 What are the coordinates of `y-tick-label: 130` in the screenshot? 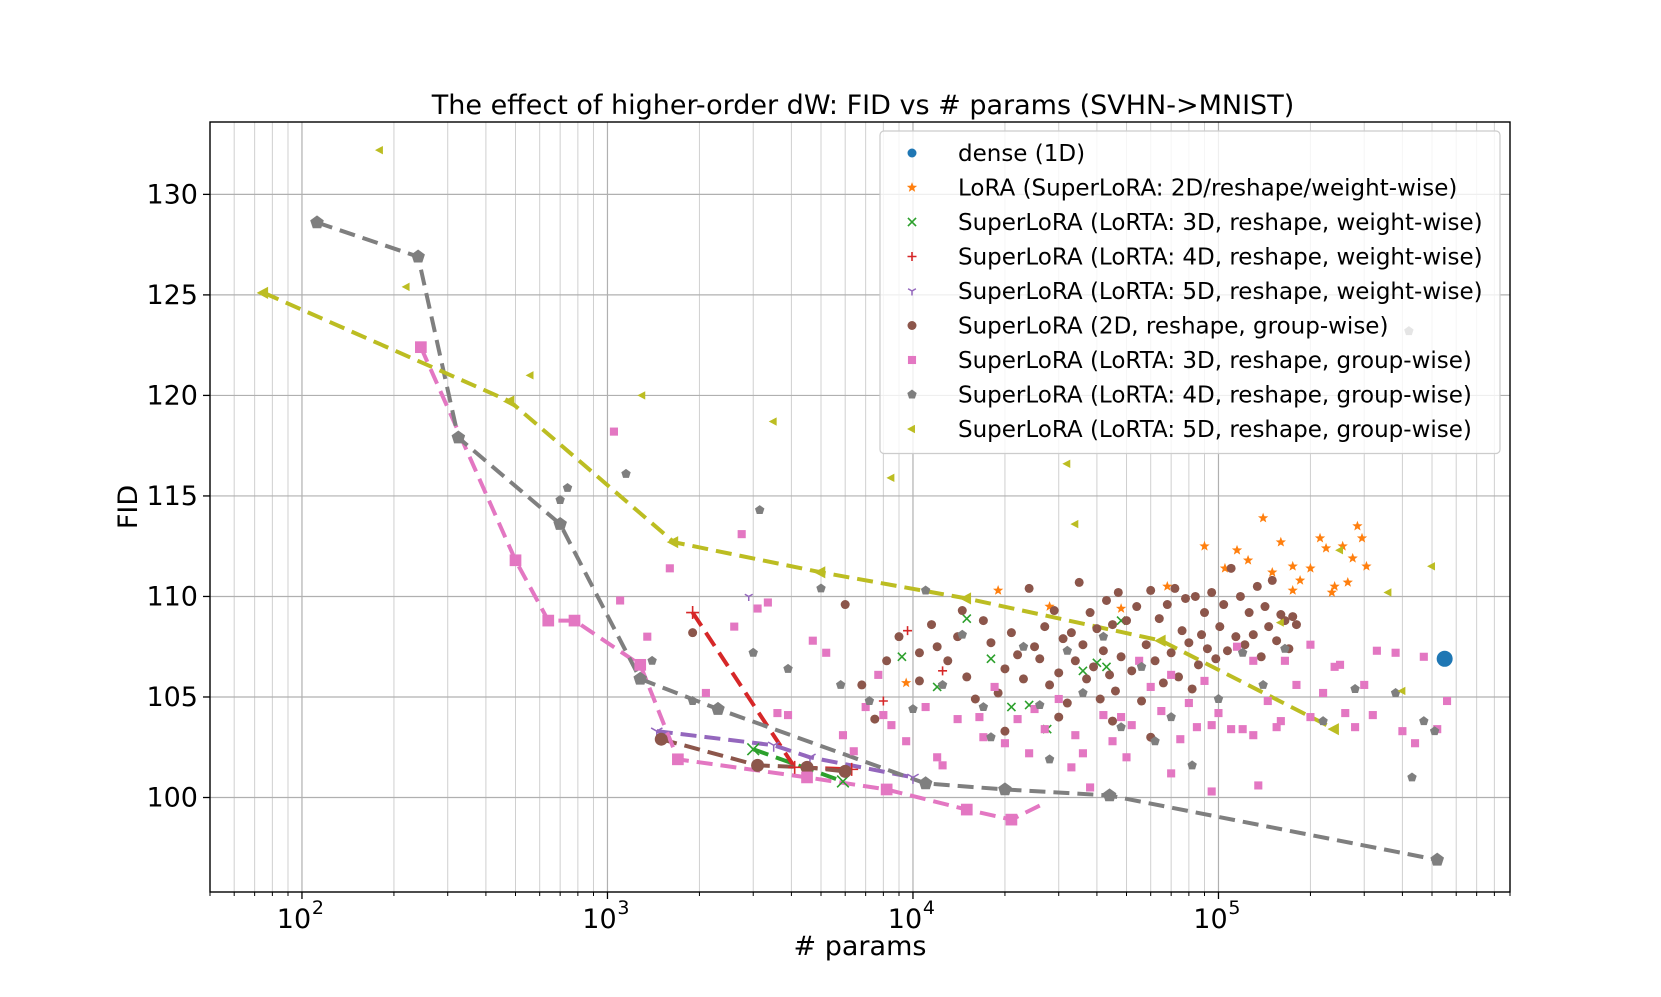 It's located at (172, 194).